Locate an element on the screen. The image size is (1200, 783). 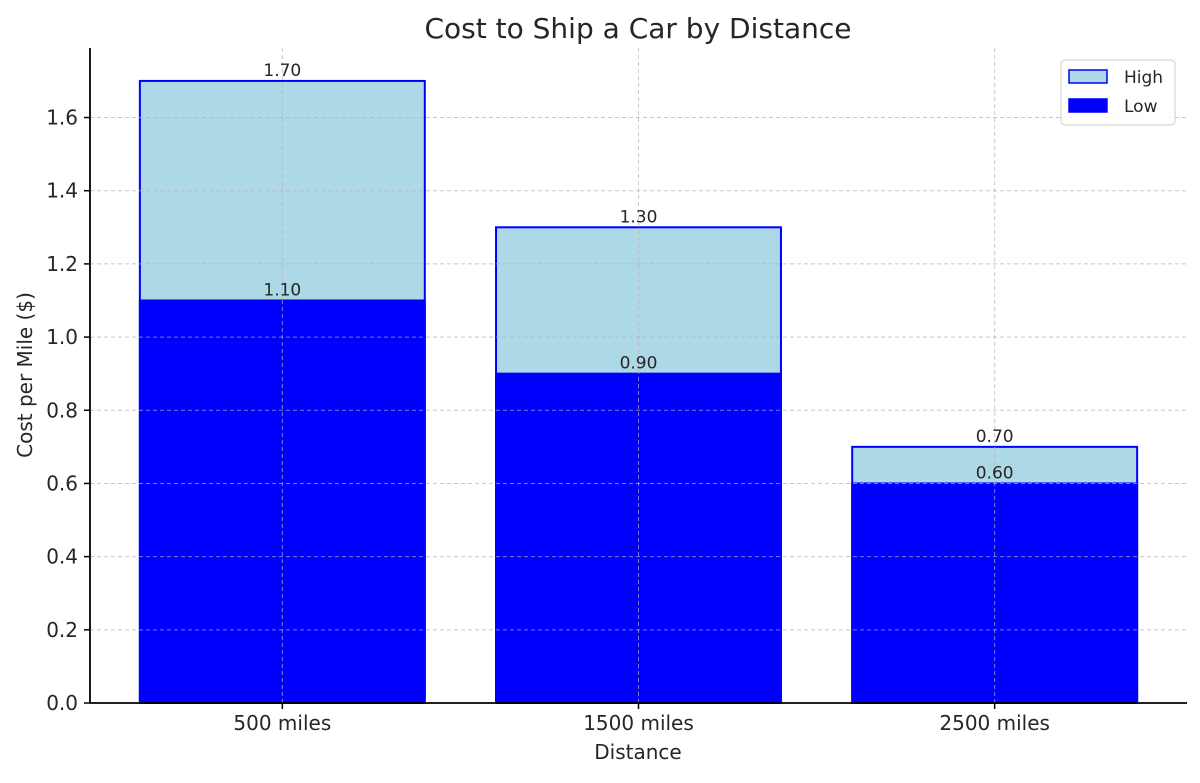
data-label-high-1: 1.30 is located at coordinates (639, 217).